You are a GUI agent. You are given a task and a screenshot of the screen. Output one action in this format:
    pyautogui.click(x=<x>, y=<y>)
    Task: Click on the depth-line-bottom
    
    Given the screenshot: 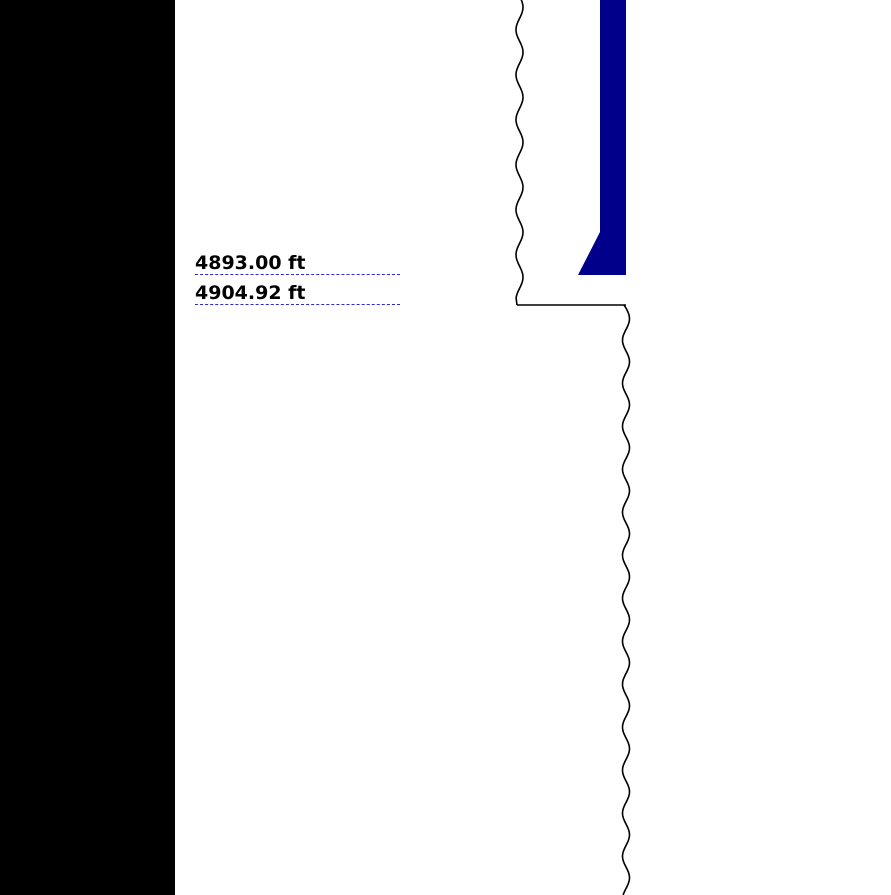 What is the action you would take?
    pyautogui.click(x=297, y=304)
    